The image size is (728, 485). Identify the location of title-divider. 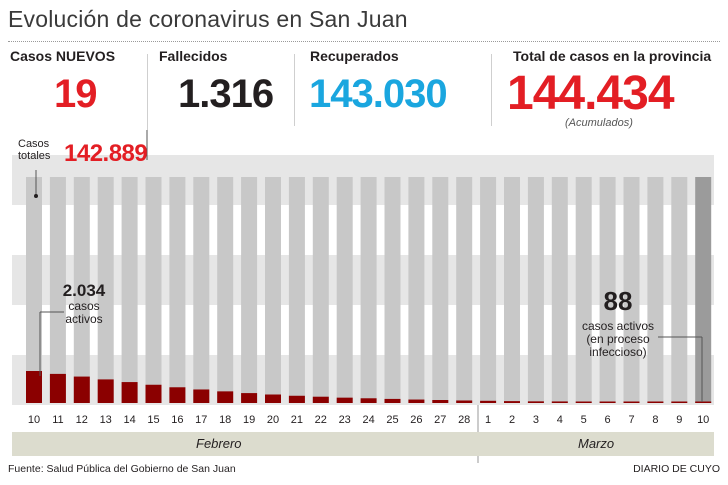
(364, 41).